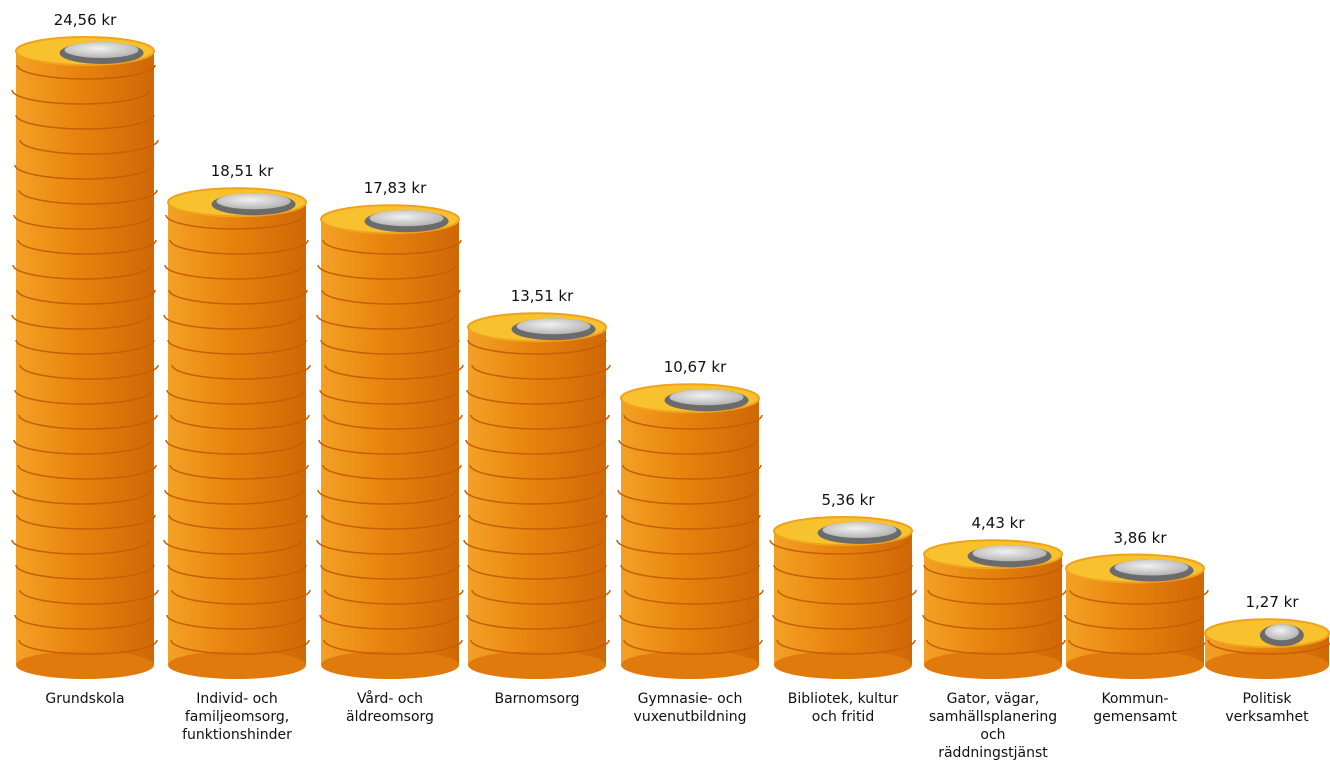 The width and height of the screenshot is (1330, 774). Describe the element at coordinates (1272, 602) in the screenshot. I see `value-label: 1,27 kr` at that location.